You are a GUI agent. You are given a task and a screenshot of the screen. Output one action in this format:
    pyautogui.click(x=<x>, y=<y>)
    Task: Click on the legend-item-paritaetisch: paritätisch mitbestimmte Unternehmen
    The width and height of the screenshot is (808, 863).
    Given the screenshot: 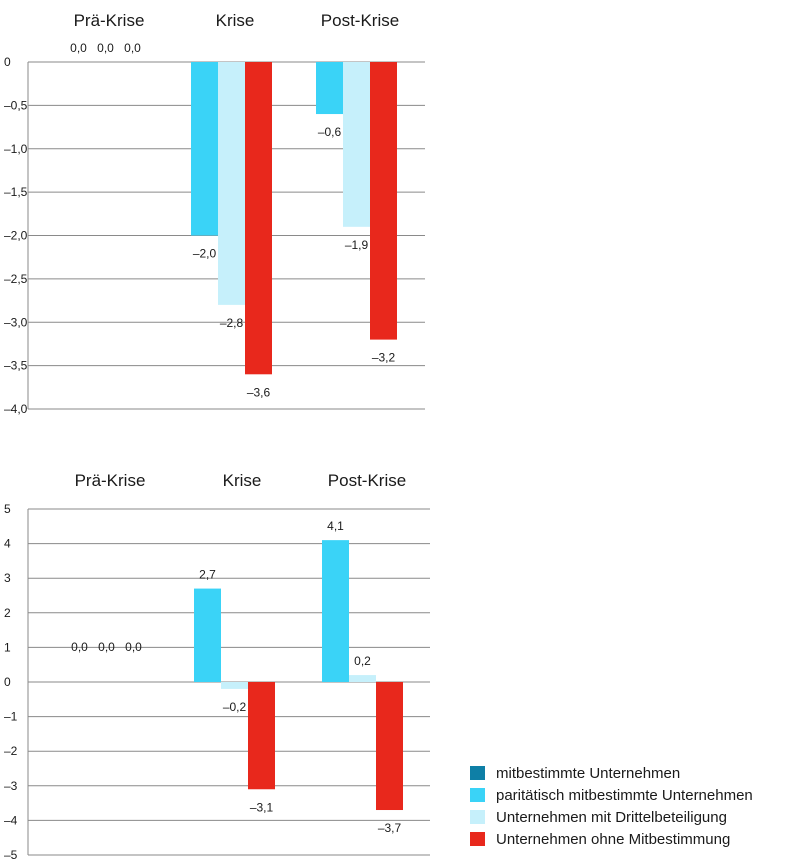 What is the action you would take?
    pyautogui.click(x=611, y=795)
    